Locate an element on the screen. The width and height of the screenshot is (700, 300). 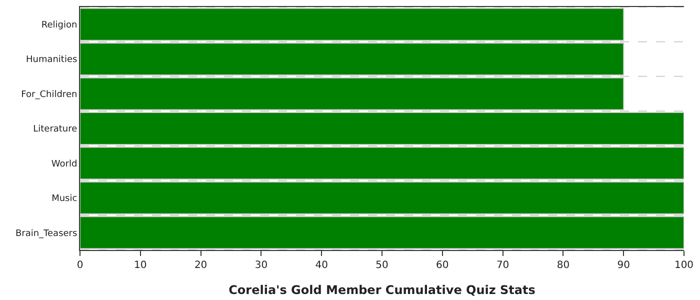
x-tick-label: 10 is located at coordinates (140, 265).